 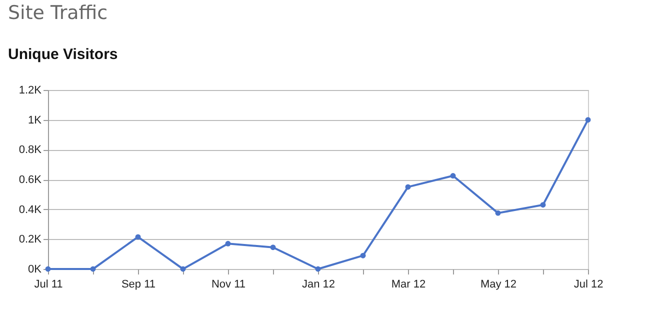 What do you see at coordinates (408, 284) in the screenshot?
I see `x-tick-label: Mar 12` at bounding box center [408, 284].